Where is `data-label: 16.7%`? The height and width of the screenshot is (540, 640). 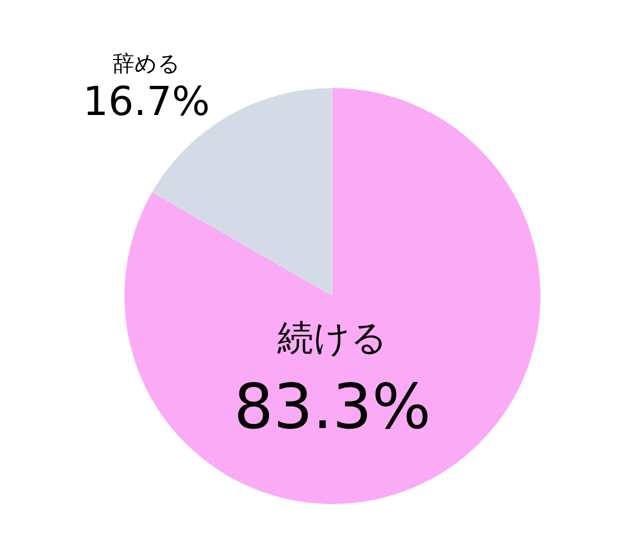 data-label: 16.7% is located at coordinates (146, 102).